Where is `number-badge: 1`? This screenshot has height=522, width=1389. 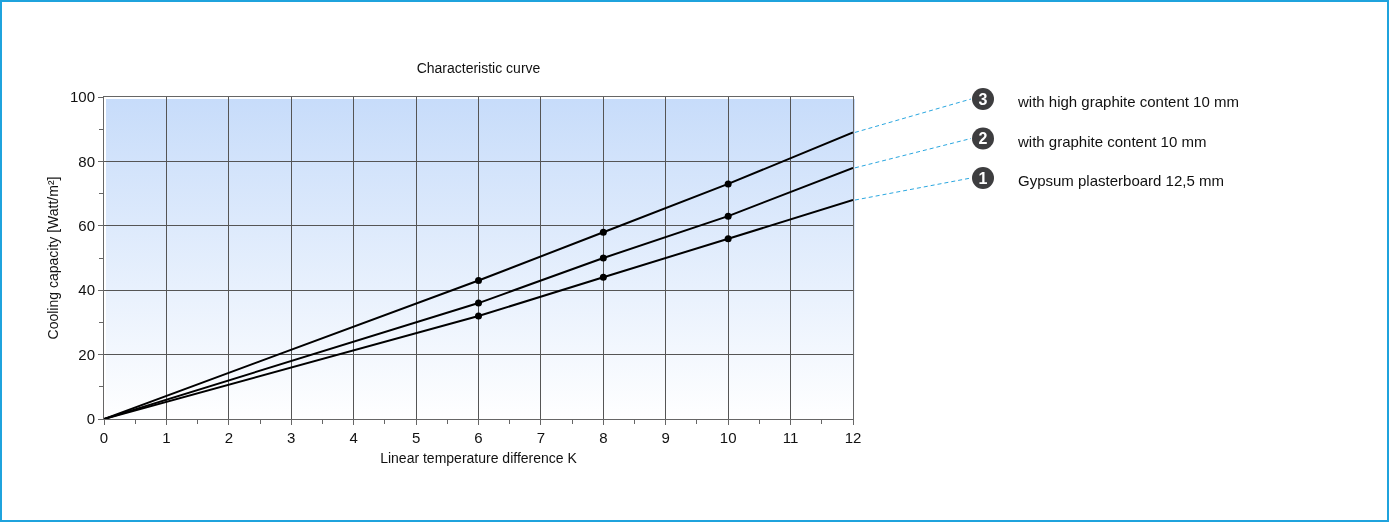
number-badge: 1 is located at coordinates (983, 178).